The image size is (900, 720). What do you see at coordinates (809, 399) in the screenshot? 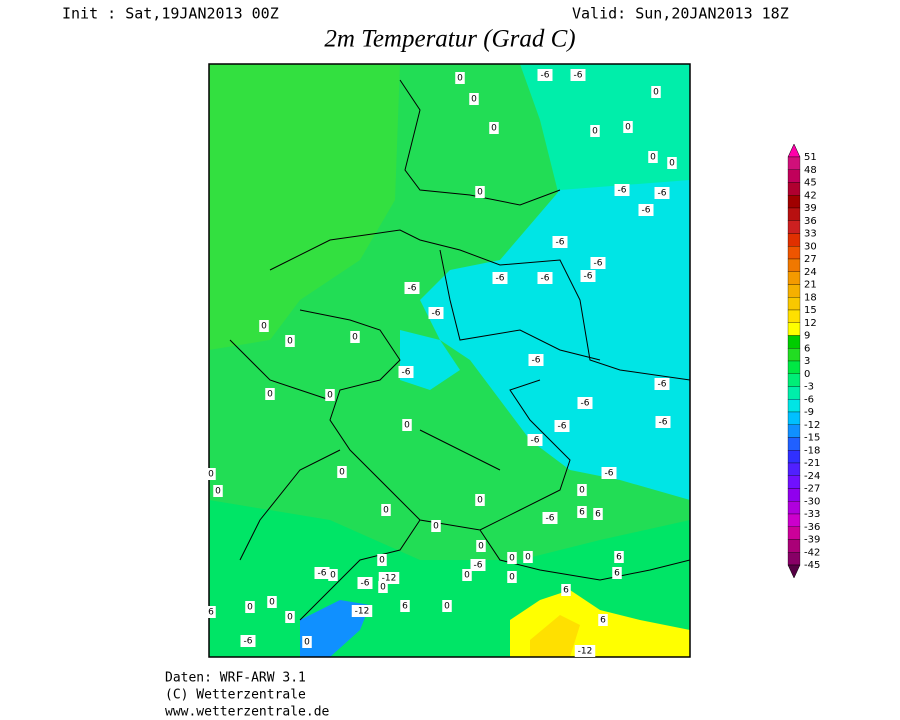
I see `color-bar-label: -6` at bounding box center [809, 399].